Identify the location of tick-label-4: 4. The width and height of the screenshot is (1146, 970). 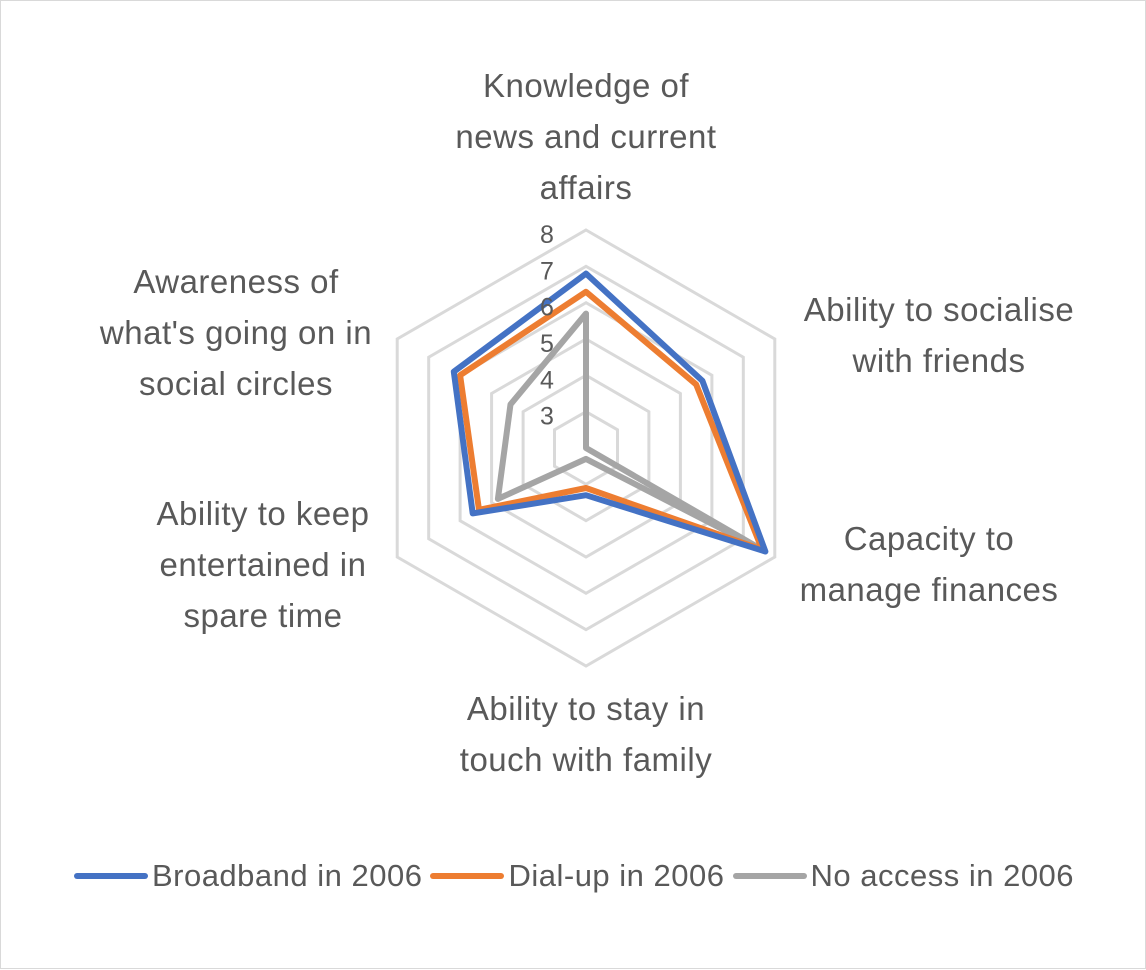
(547, 380).